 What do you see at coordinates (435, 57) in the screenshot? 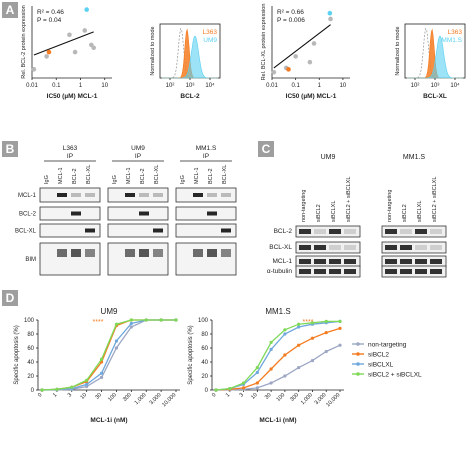
I see `hist-bclxl-line-histogram` at bounding box center [435, 57].